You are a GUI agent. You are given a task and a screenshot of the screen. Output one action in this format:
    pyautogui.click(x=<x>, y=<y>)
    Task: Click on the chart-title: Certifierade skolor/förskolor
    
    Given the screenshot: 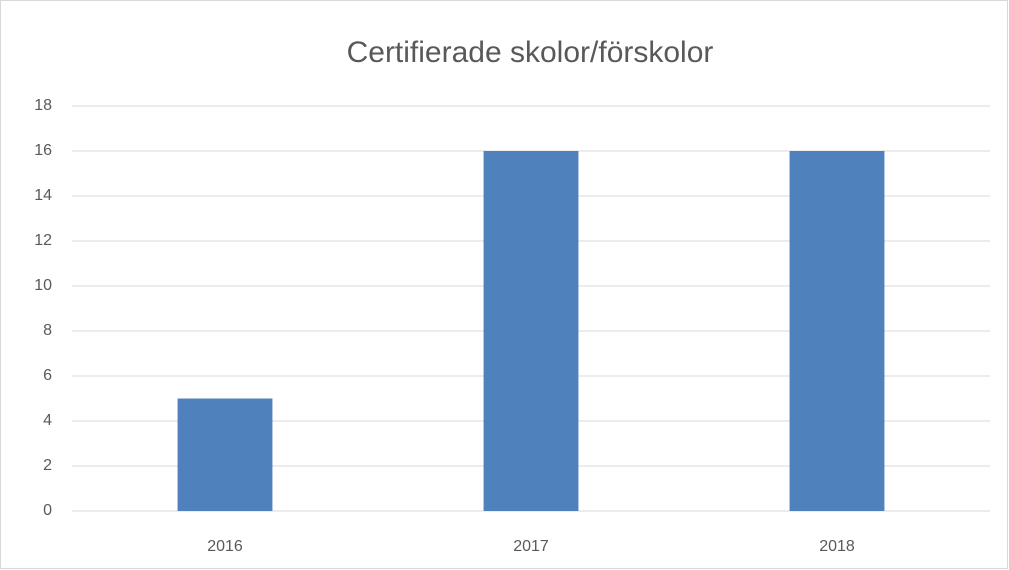 What is the action you would take?
    pyautogui.click(x=530, y=52)
    